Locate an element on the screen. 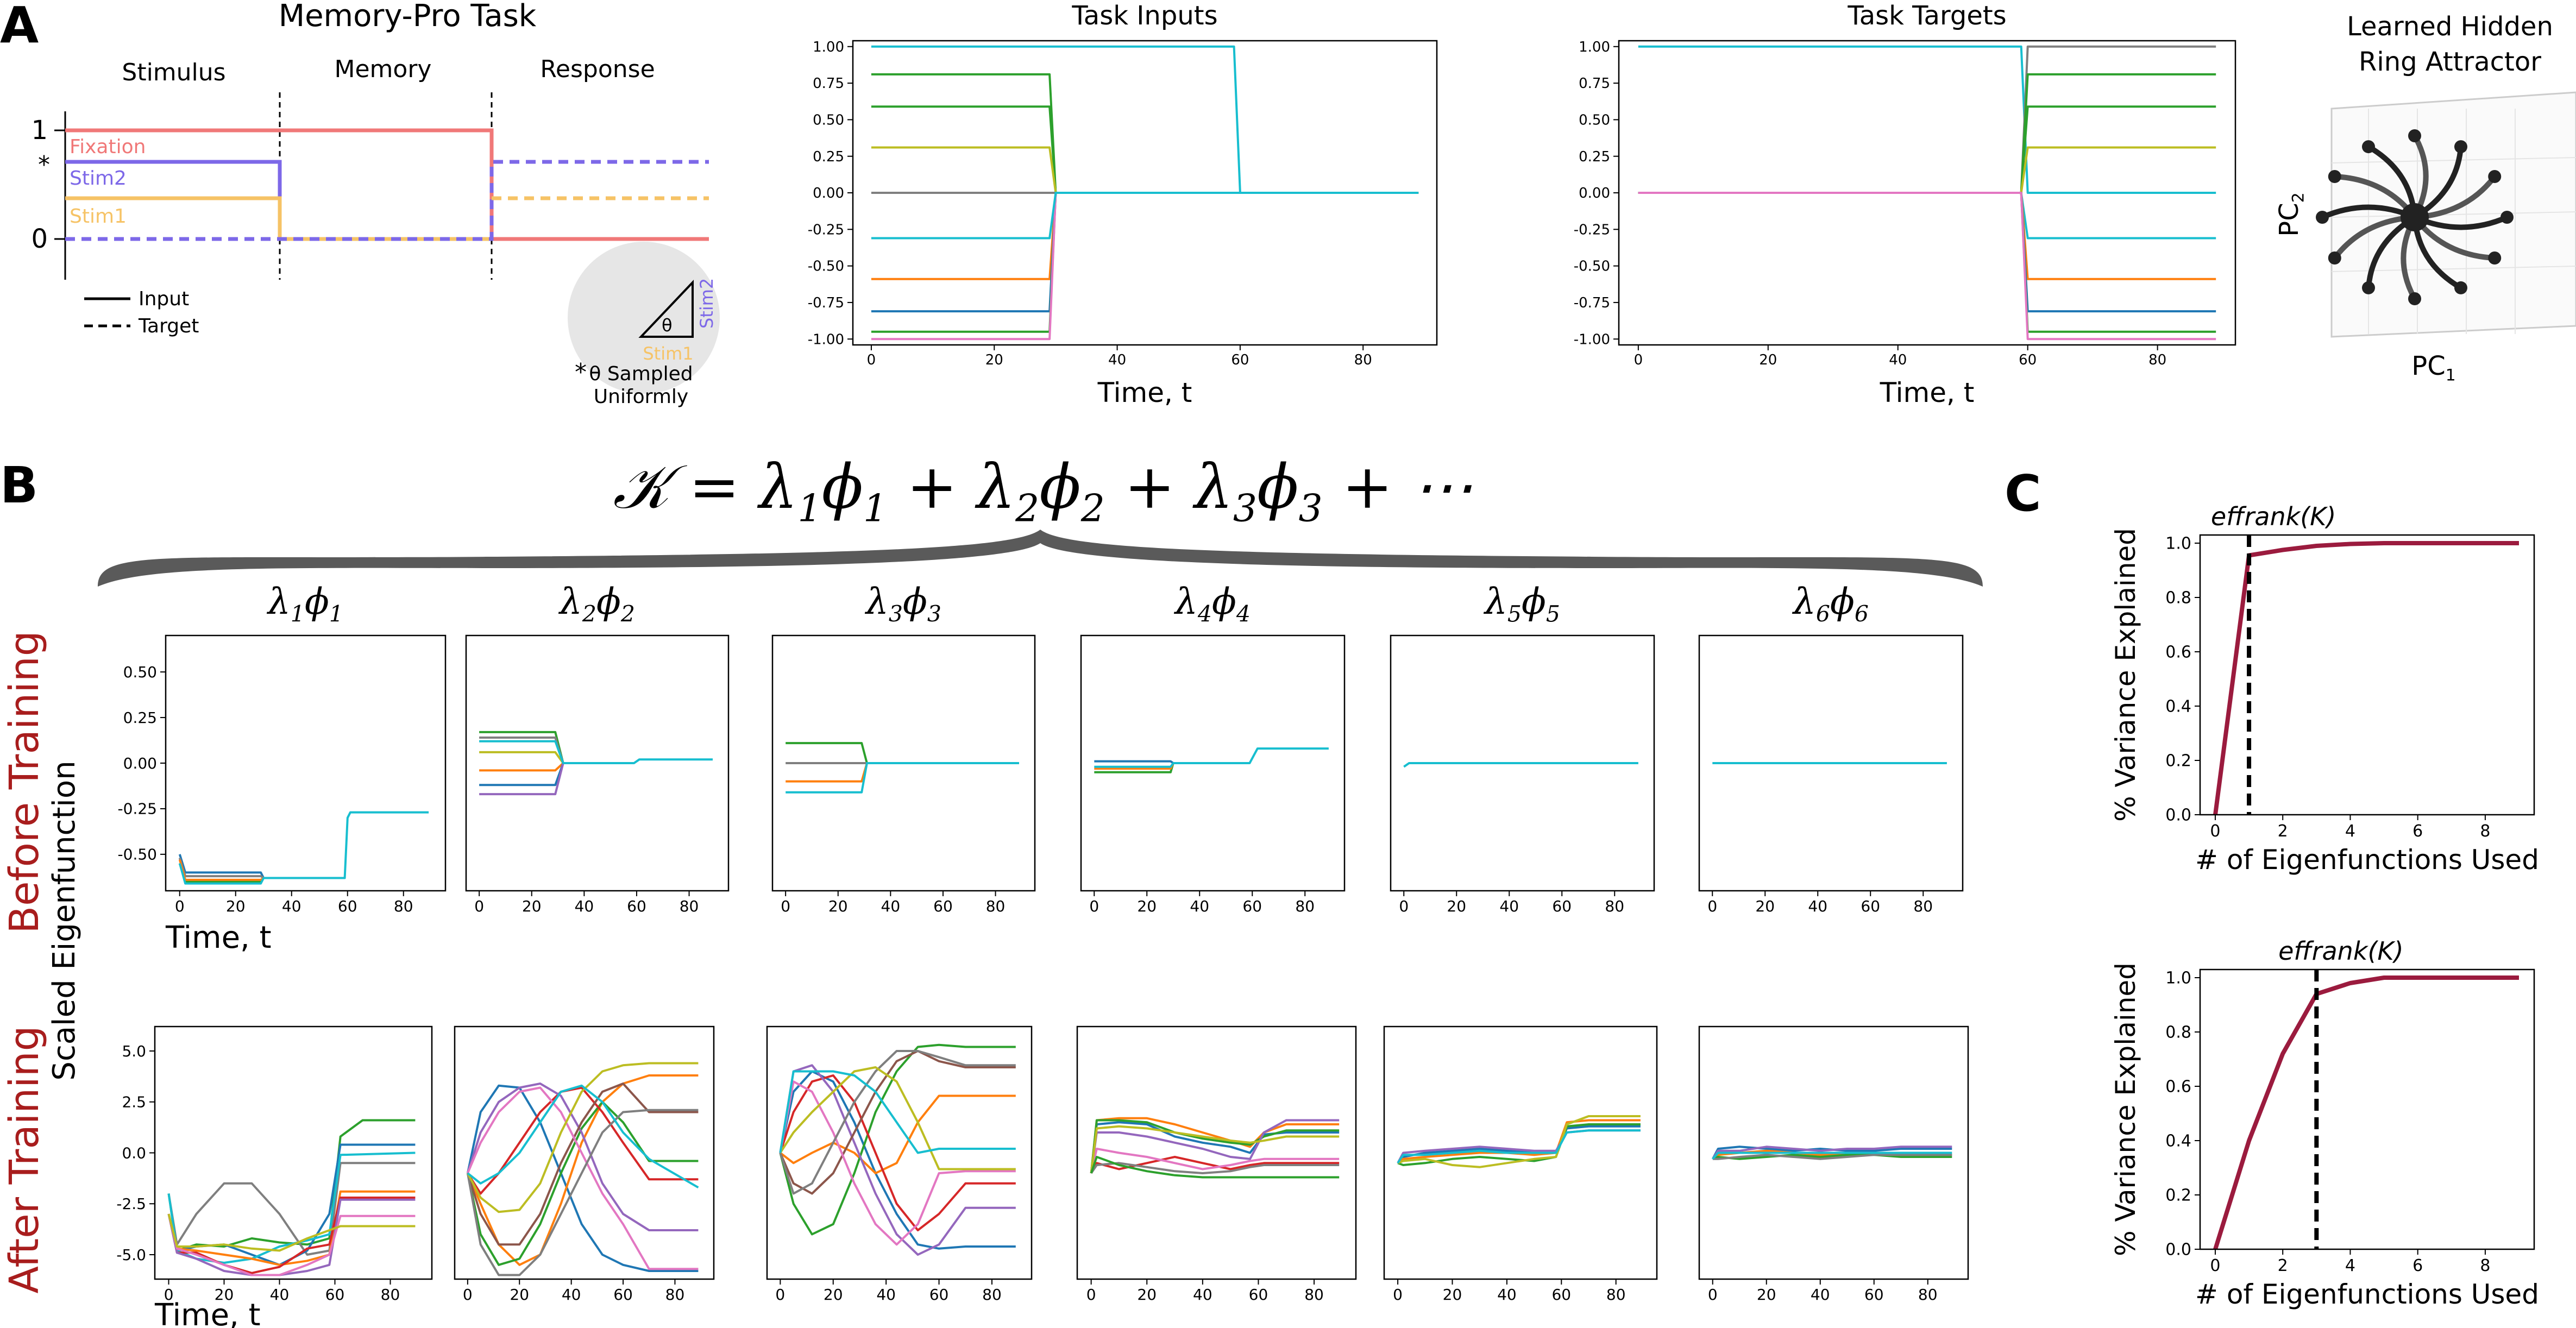  y-tick-label: -0.50 is located at coordinates (826, 267).